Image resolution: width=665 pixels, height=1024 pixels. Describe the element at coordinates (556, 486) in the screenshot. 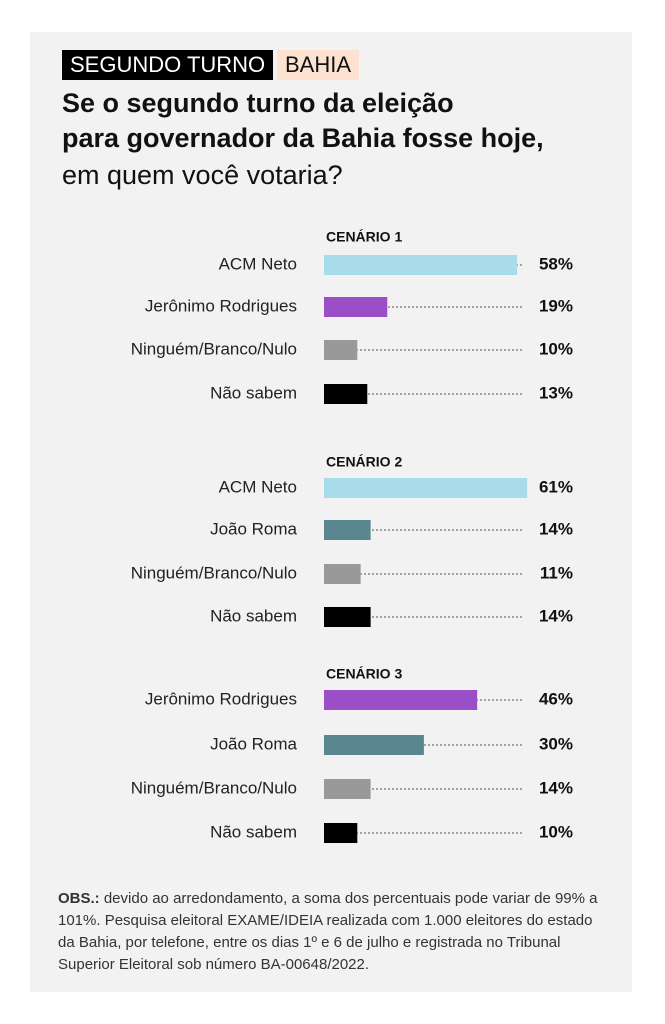

I see `value-label: 61%` at that location.